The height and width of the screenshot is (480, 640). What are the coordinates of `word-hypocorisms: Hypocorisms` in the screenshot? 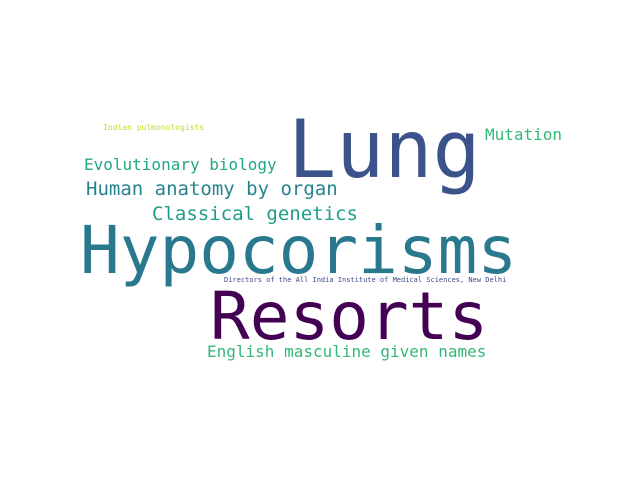 It's located at (299, 250).